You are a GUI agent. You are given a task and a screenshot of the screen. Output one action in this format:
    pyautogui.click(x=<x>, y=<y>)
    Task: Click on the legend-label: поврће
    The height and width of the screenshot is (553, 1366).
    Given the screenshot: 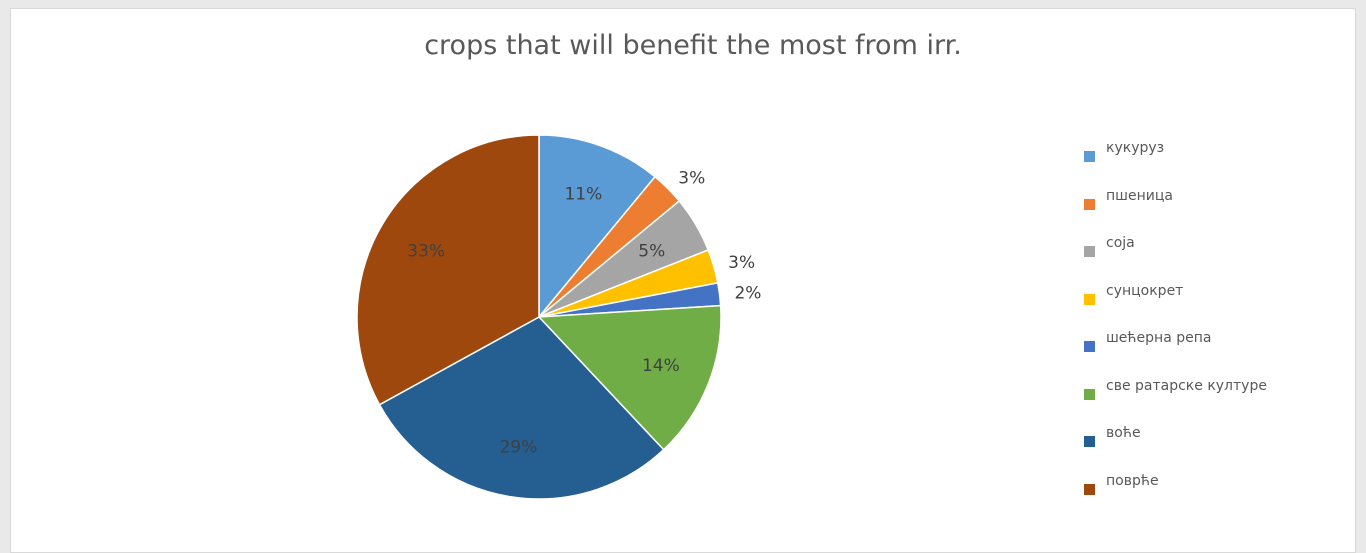 What is the action you would take?
    pyautogui.click(x=1132, y=480)
    